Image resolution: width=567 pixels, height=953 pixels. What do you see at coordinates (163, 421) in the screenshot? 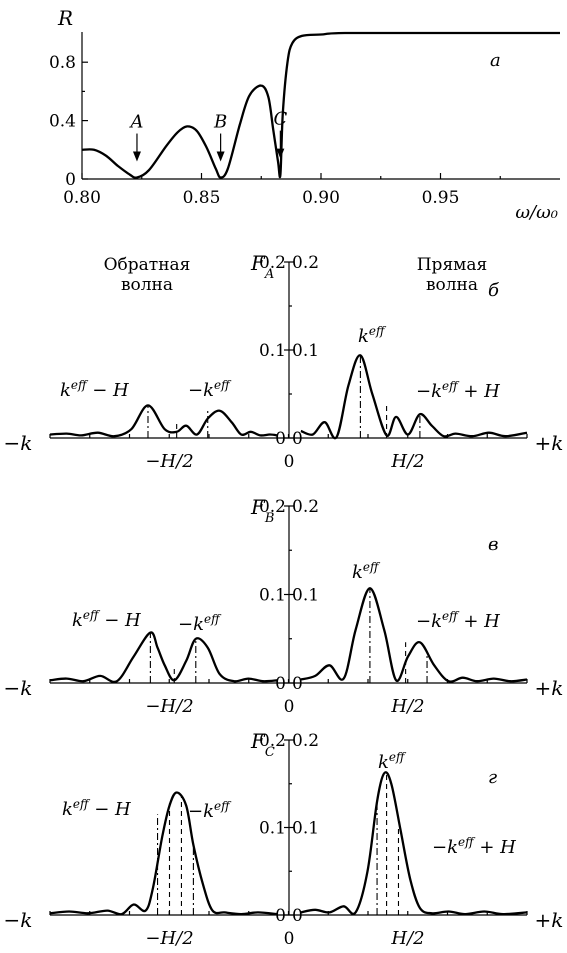
I see `panel-b-curve-backward` at bounding box center [163, 421].